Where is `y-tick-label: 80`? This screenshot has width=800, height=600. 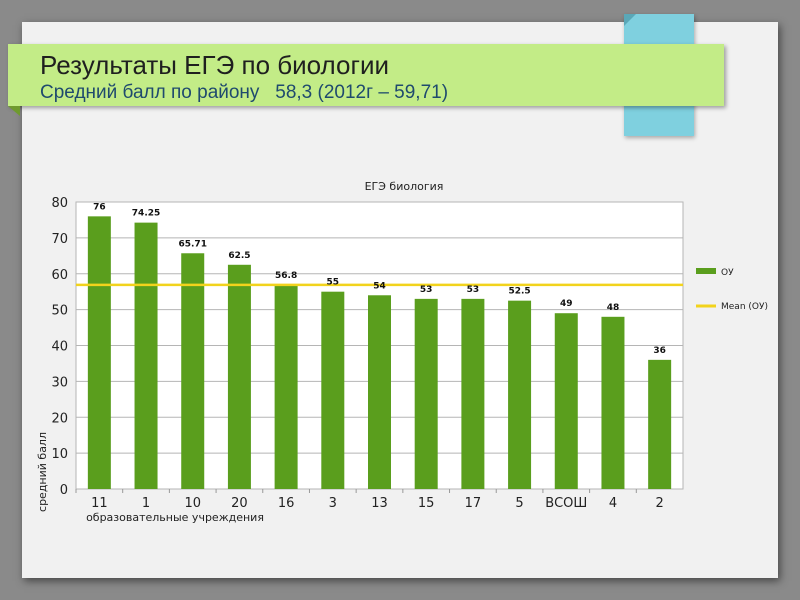
y-tick-label: 80 is located at coordinates (59, 203).